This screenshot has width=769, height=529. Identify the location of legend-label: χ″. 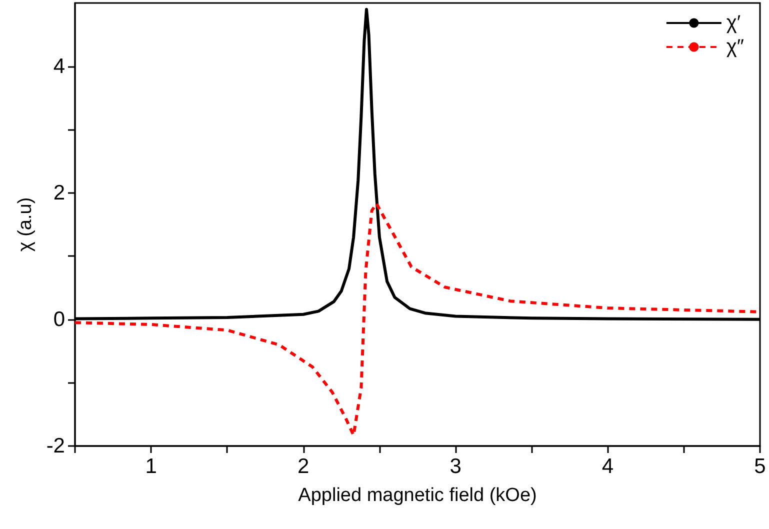
(735, 47).